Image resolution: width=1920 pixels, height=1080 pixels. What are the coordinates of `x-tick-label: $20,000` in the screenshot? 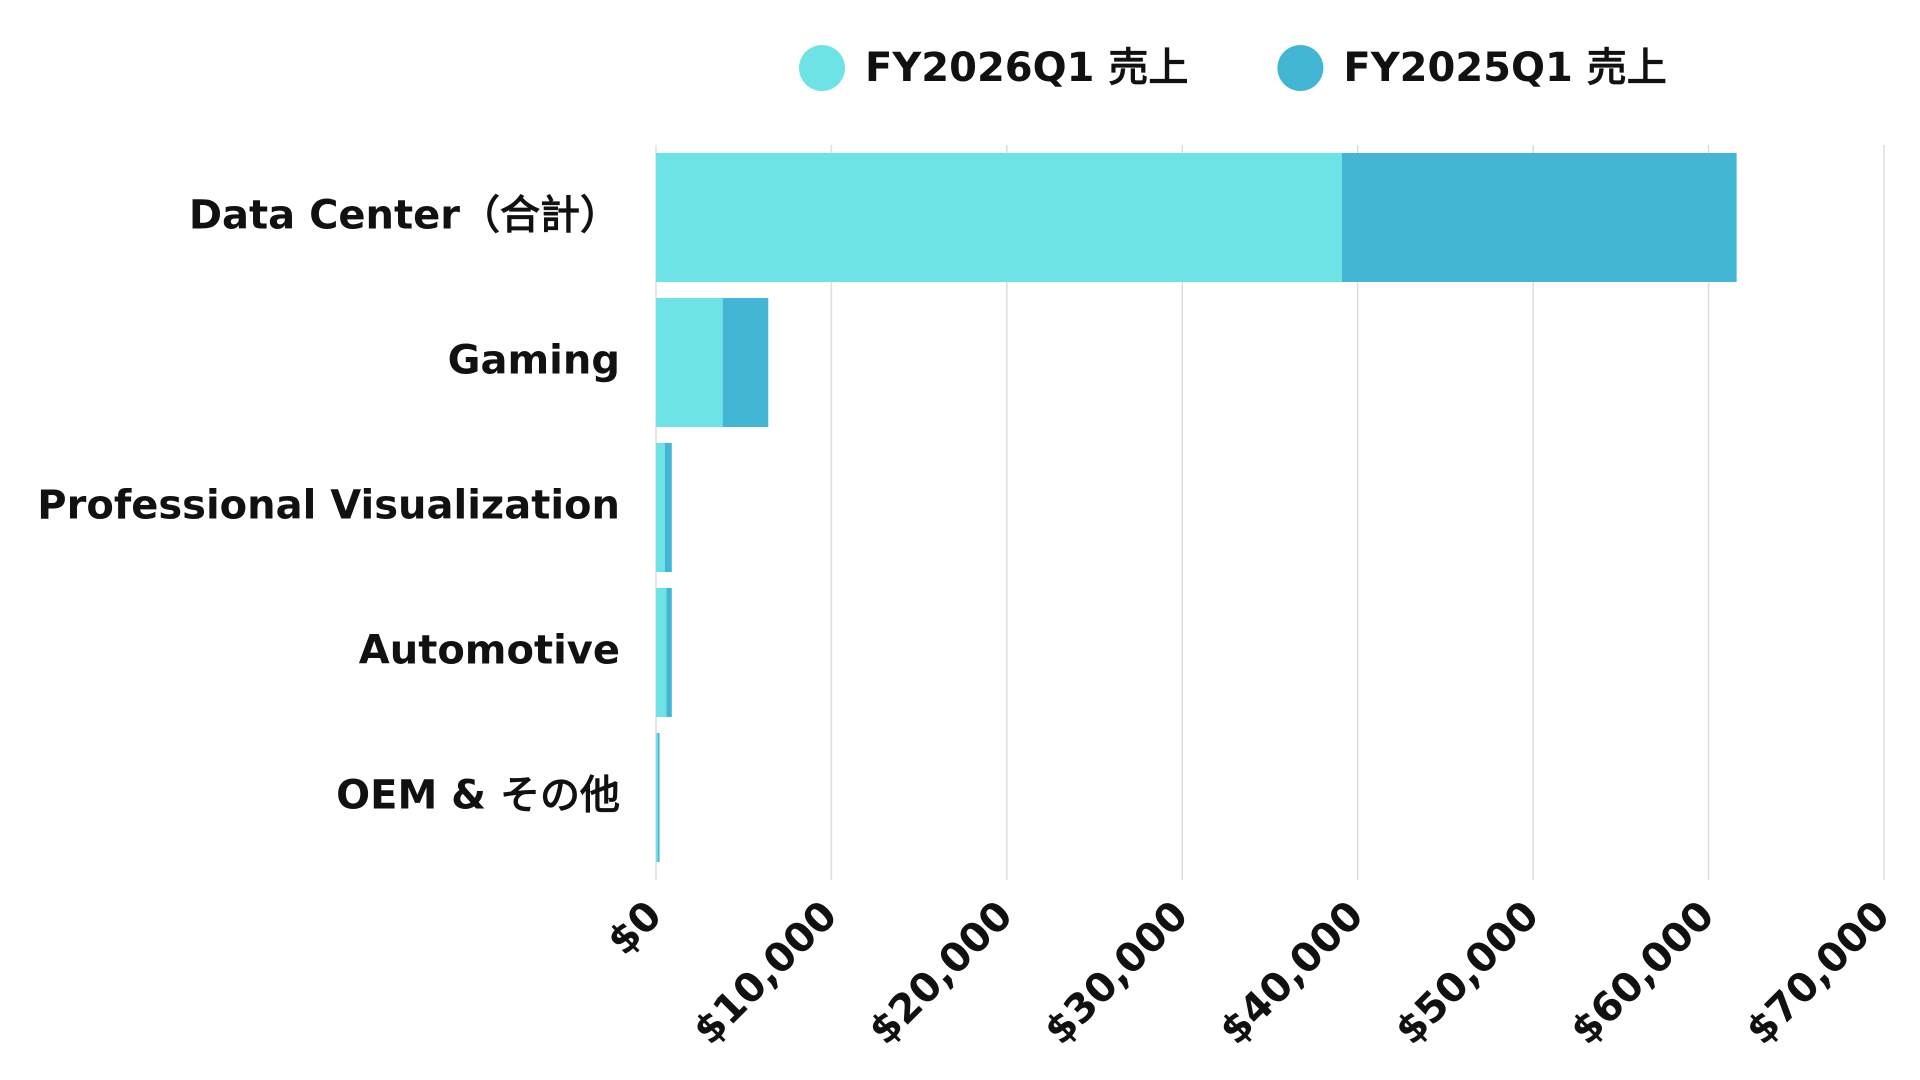 It's located at (940, 972).